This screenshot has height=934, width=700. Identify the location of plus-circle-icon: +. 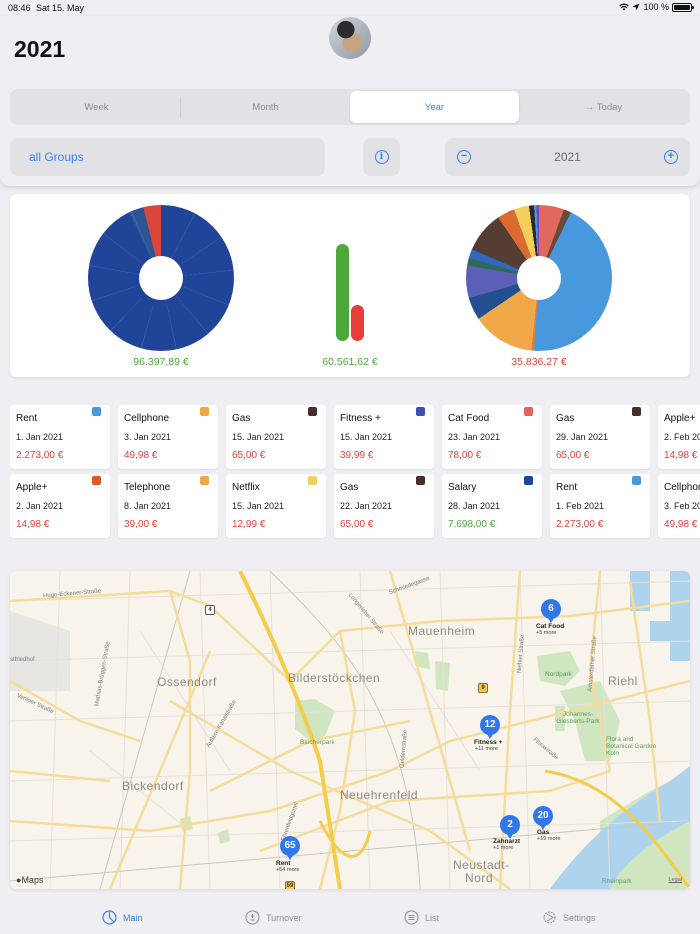
(671, 157).